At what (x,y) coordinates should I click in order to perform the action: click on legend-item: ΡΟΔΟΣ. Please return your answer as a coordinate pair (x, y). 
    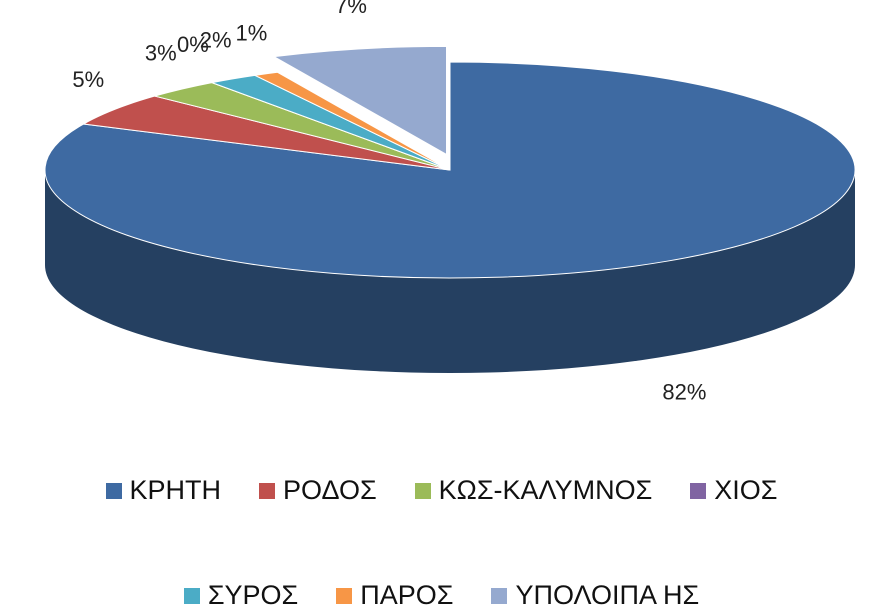
    Looking at the image, I should click on (318, 490).